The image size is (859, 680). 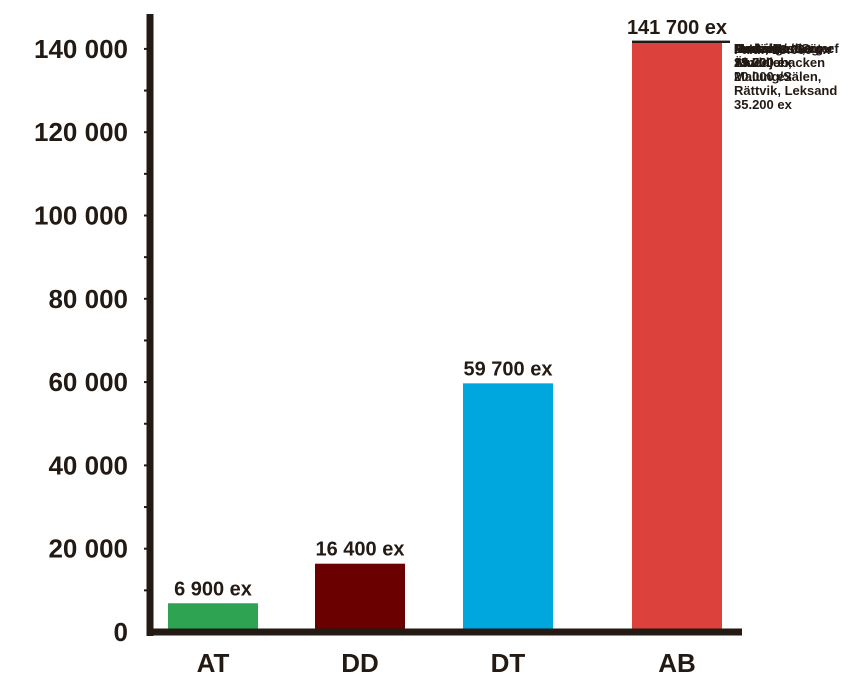 I want to click on segment-label: Borlänge/Gagnef 29.000 ex, so click(x=786, y=55).